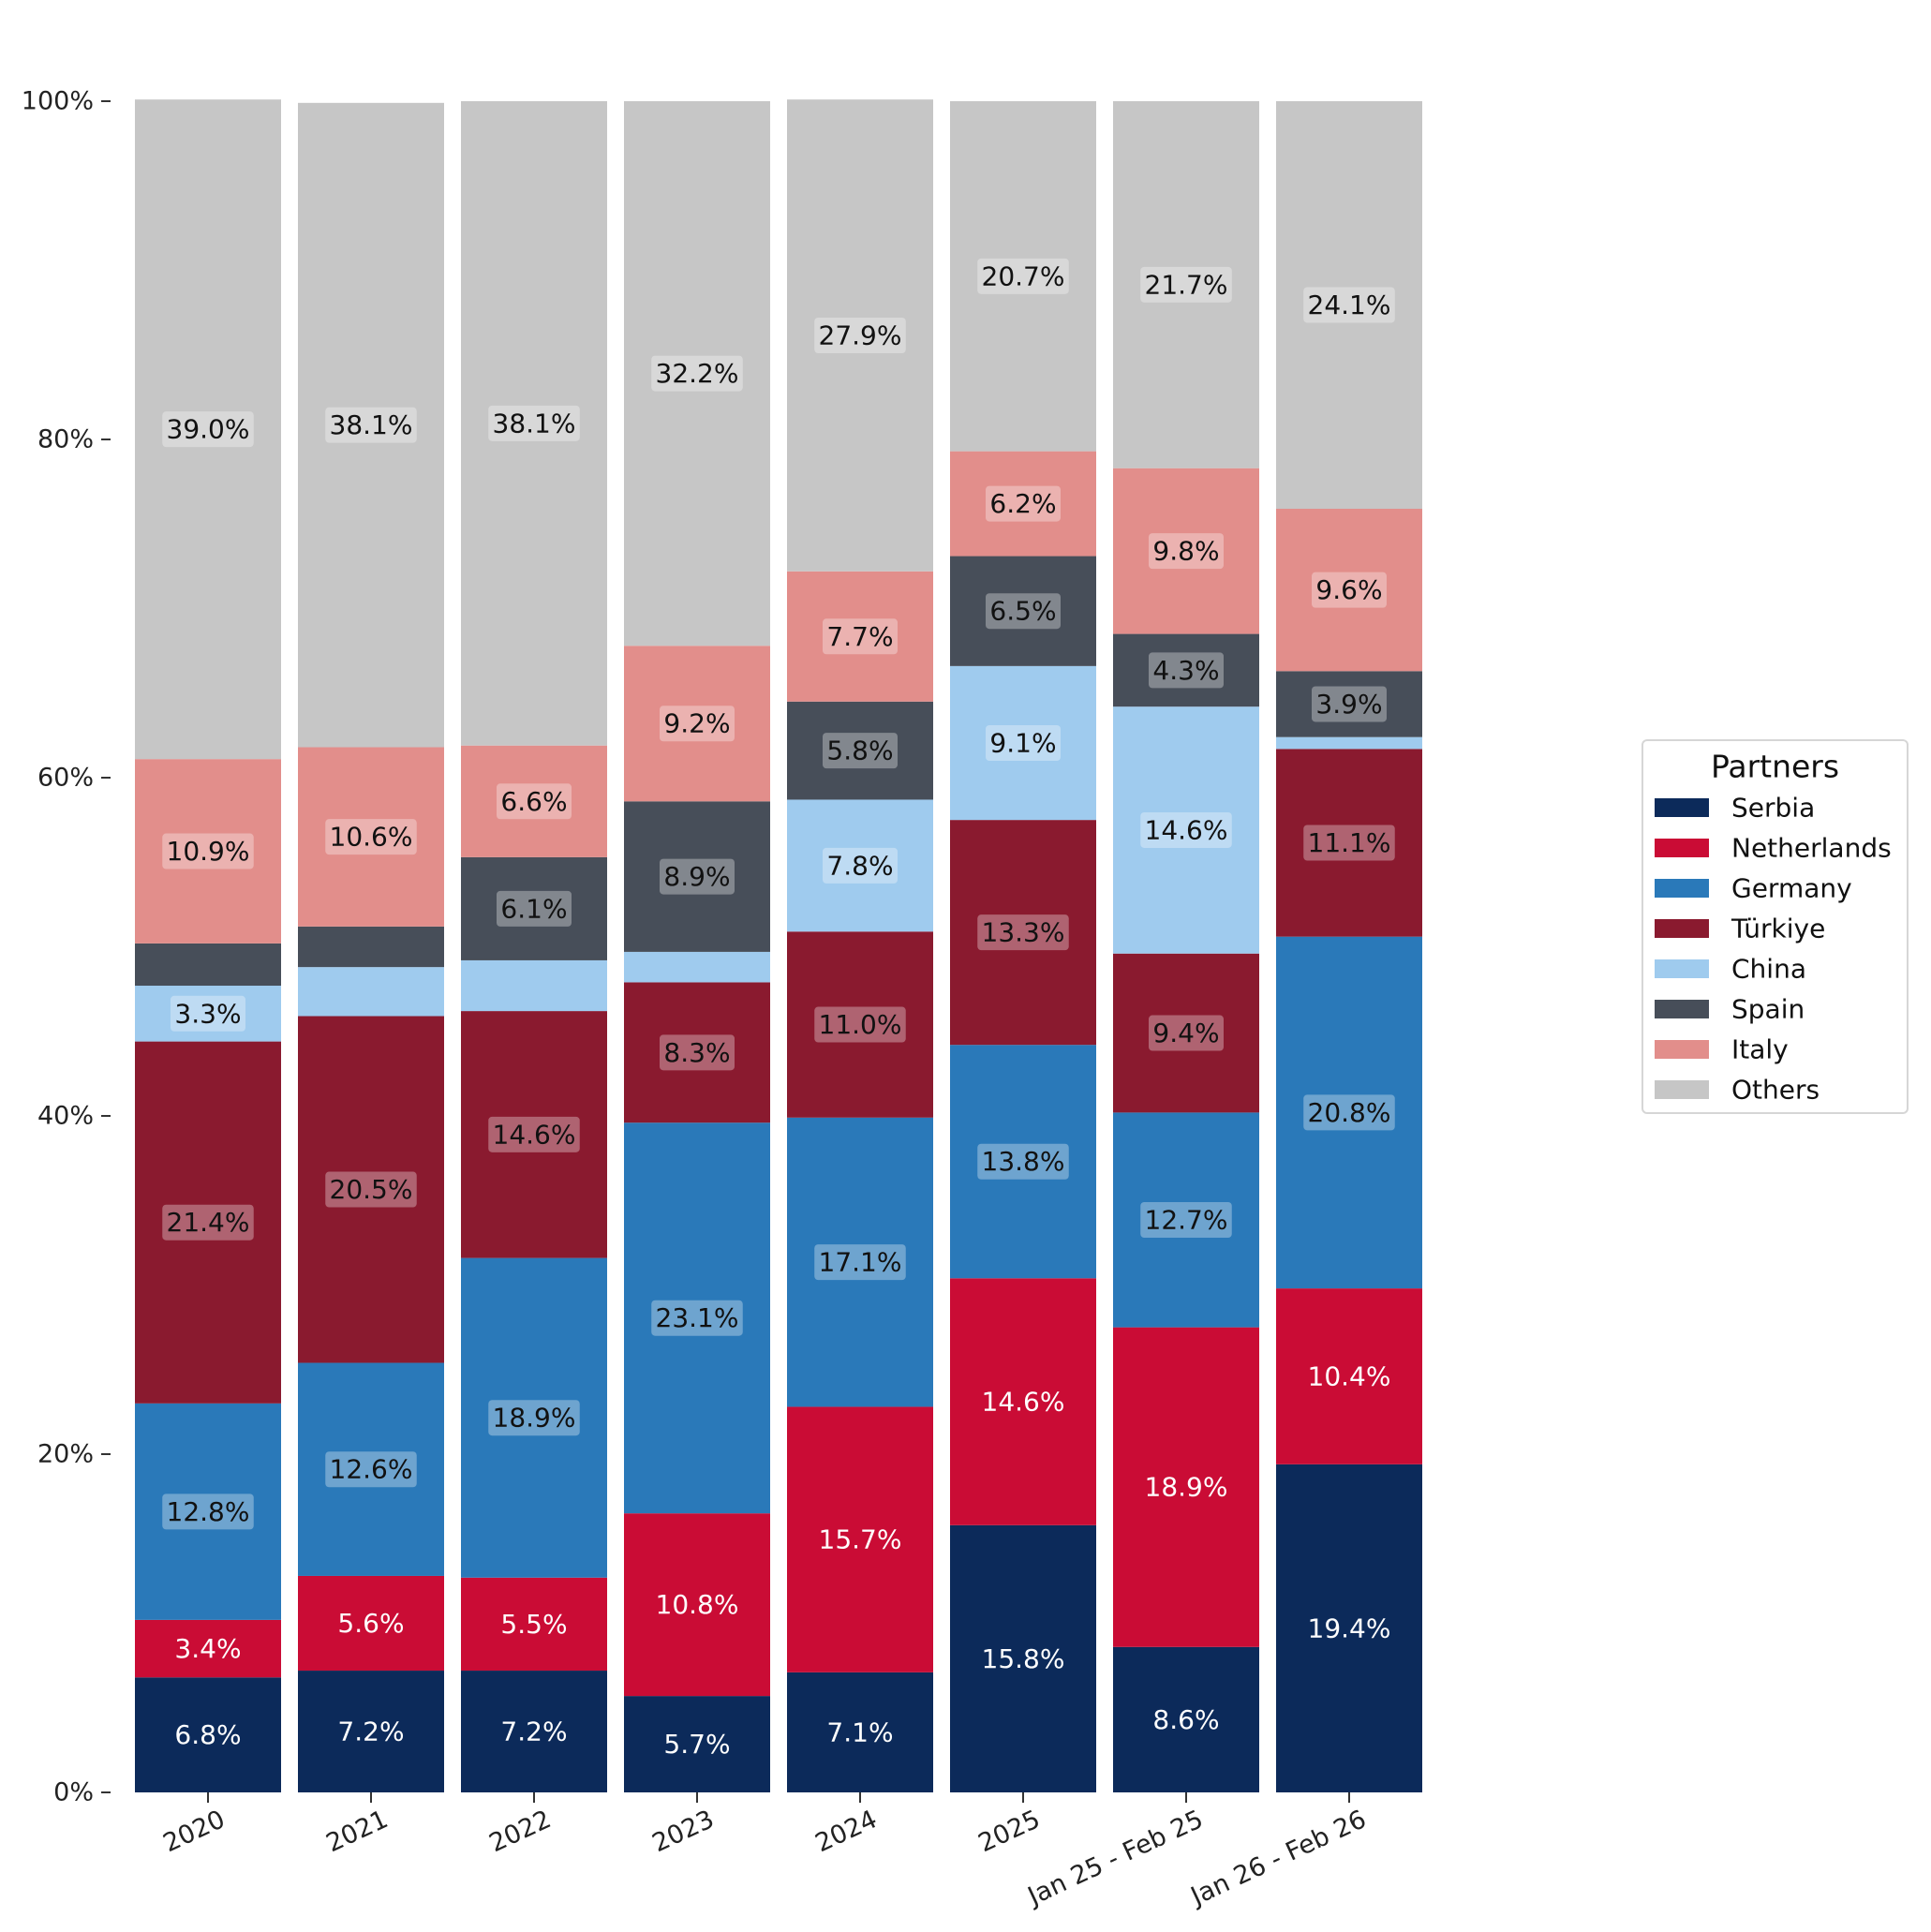  I want to click on segment-label-text: 7.8%, so click(859, 866).